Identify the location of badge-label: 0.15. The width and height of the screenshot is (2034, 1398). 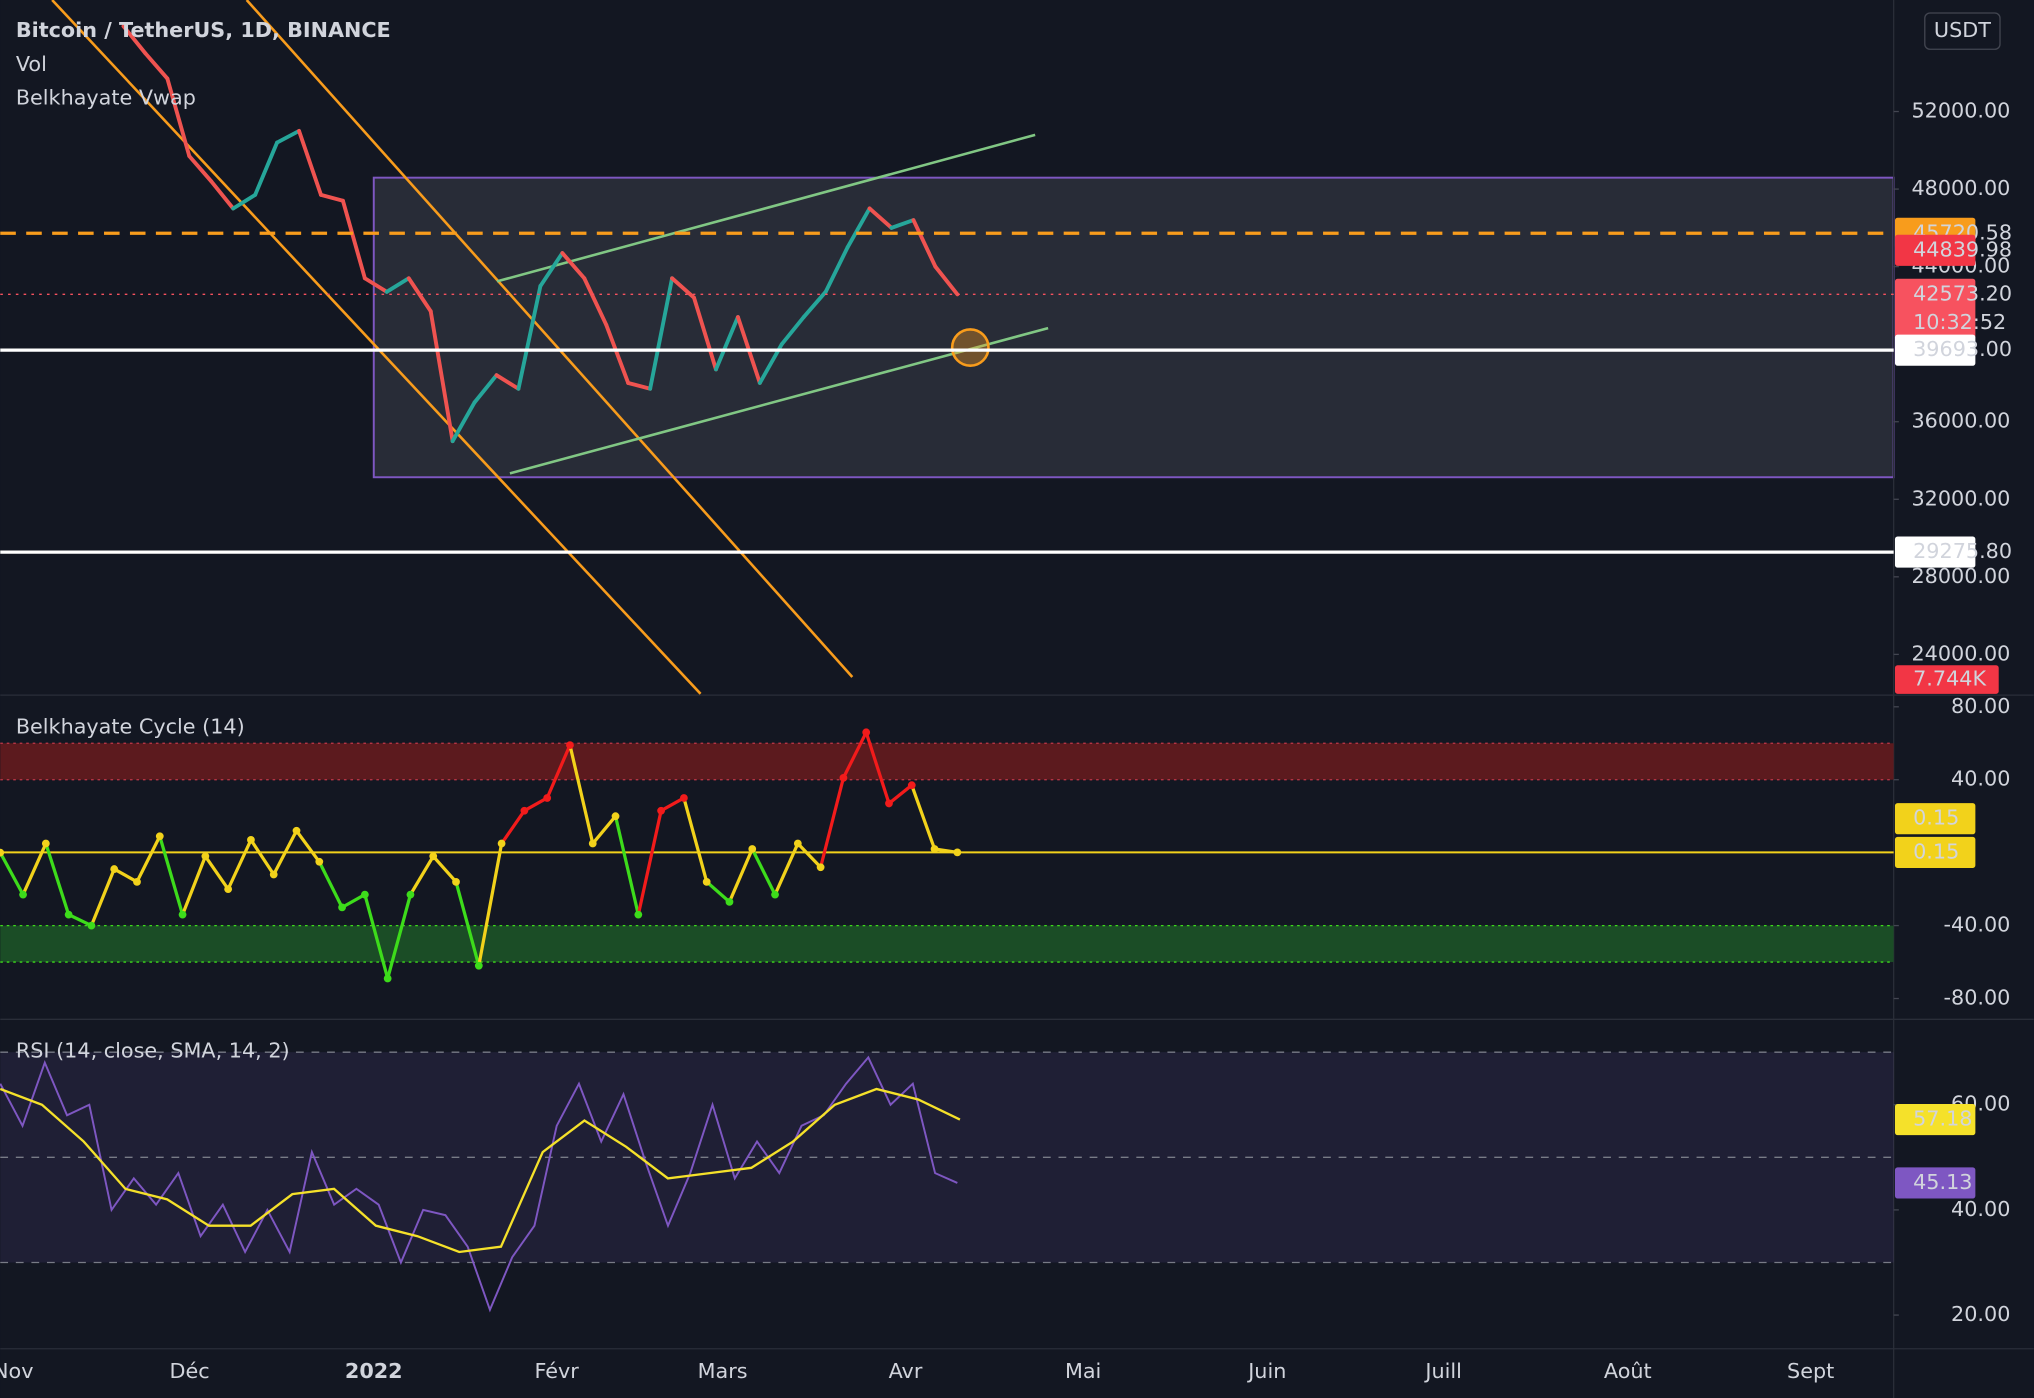
(1936, 851).